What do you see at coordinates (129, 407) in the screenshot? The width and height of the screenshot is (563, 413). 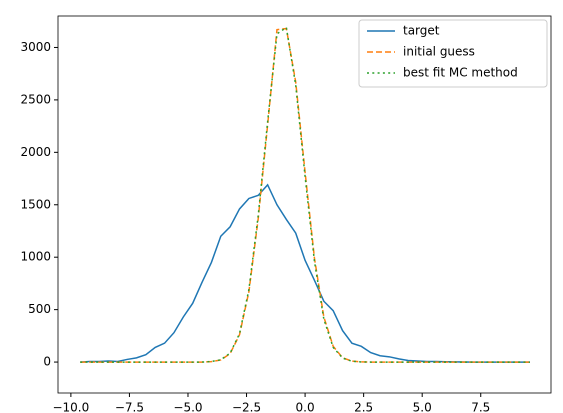 I see `x-tick-label: −7.5` at bounding box center [129, 407].